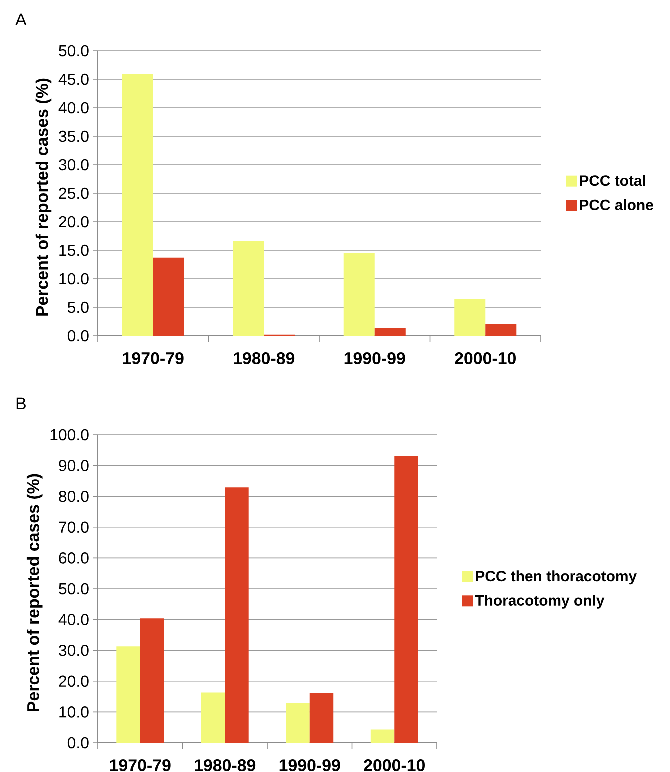 The image size is (670, 772). Describe the element at coordinates (540, 601) in the screenshot. I see `legend-label: Thoracotomy only` at that location.